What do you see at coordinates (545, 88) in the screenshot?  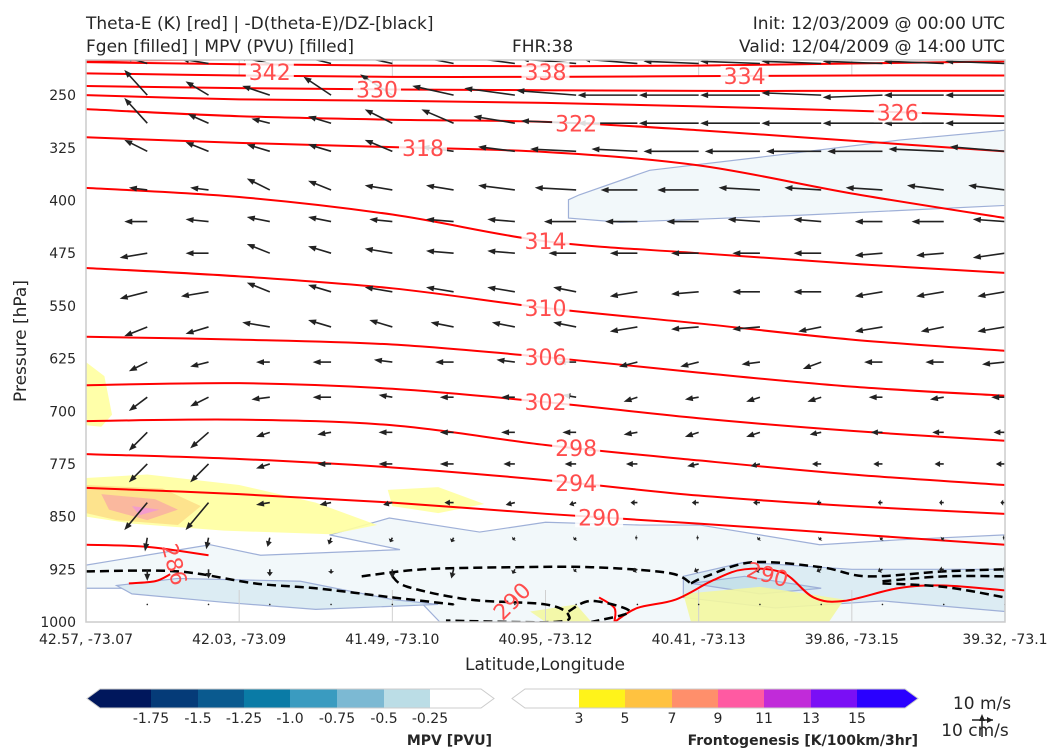 I see `theta-e-contour` at bounding box center [545, 88].